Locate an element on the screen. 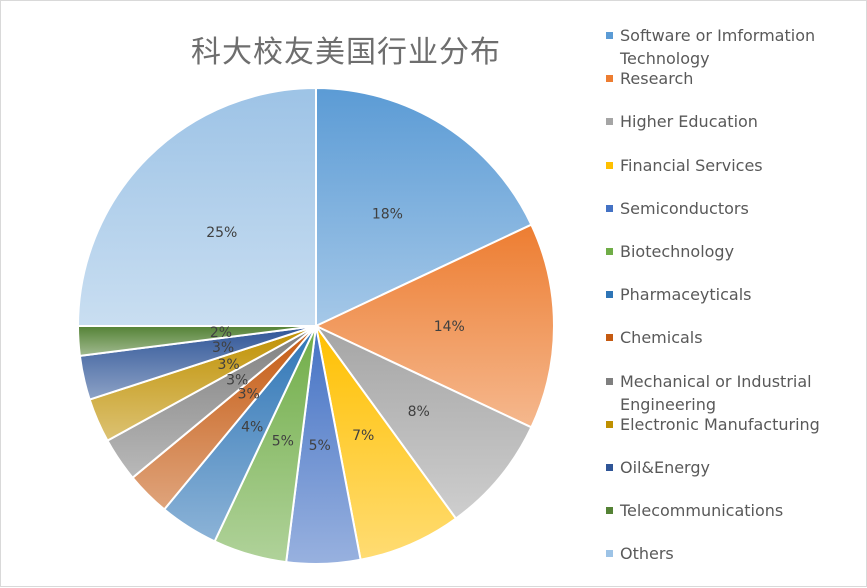  data-label-telecommunications: 2% is located at coordinates (221, 333).